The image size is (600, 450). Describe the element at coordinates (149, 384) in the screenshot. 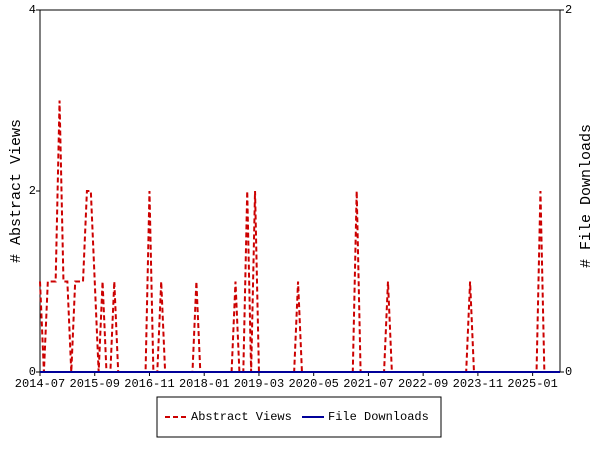

I see `x-tick-label: 2016-11` at that location.